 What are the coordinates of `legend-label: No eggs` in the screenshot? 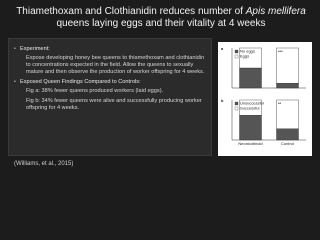 It's located at (247, 51).